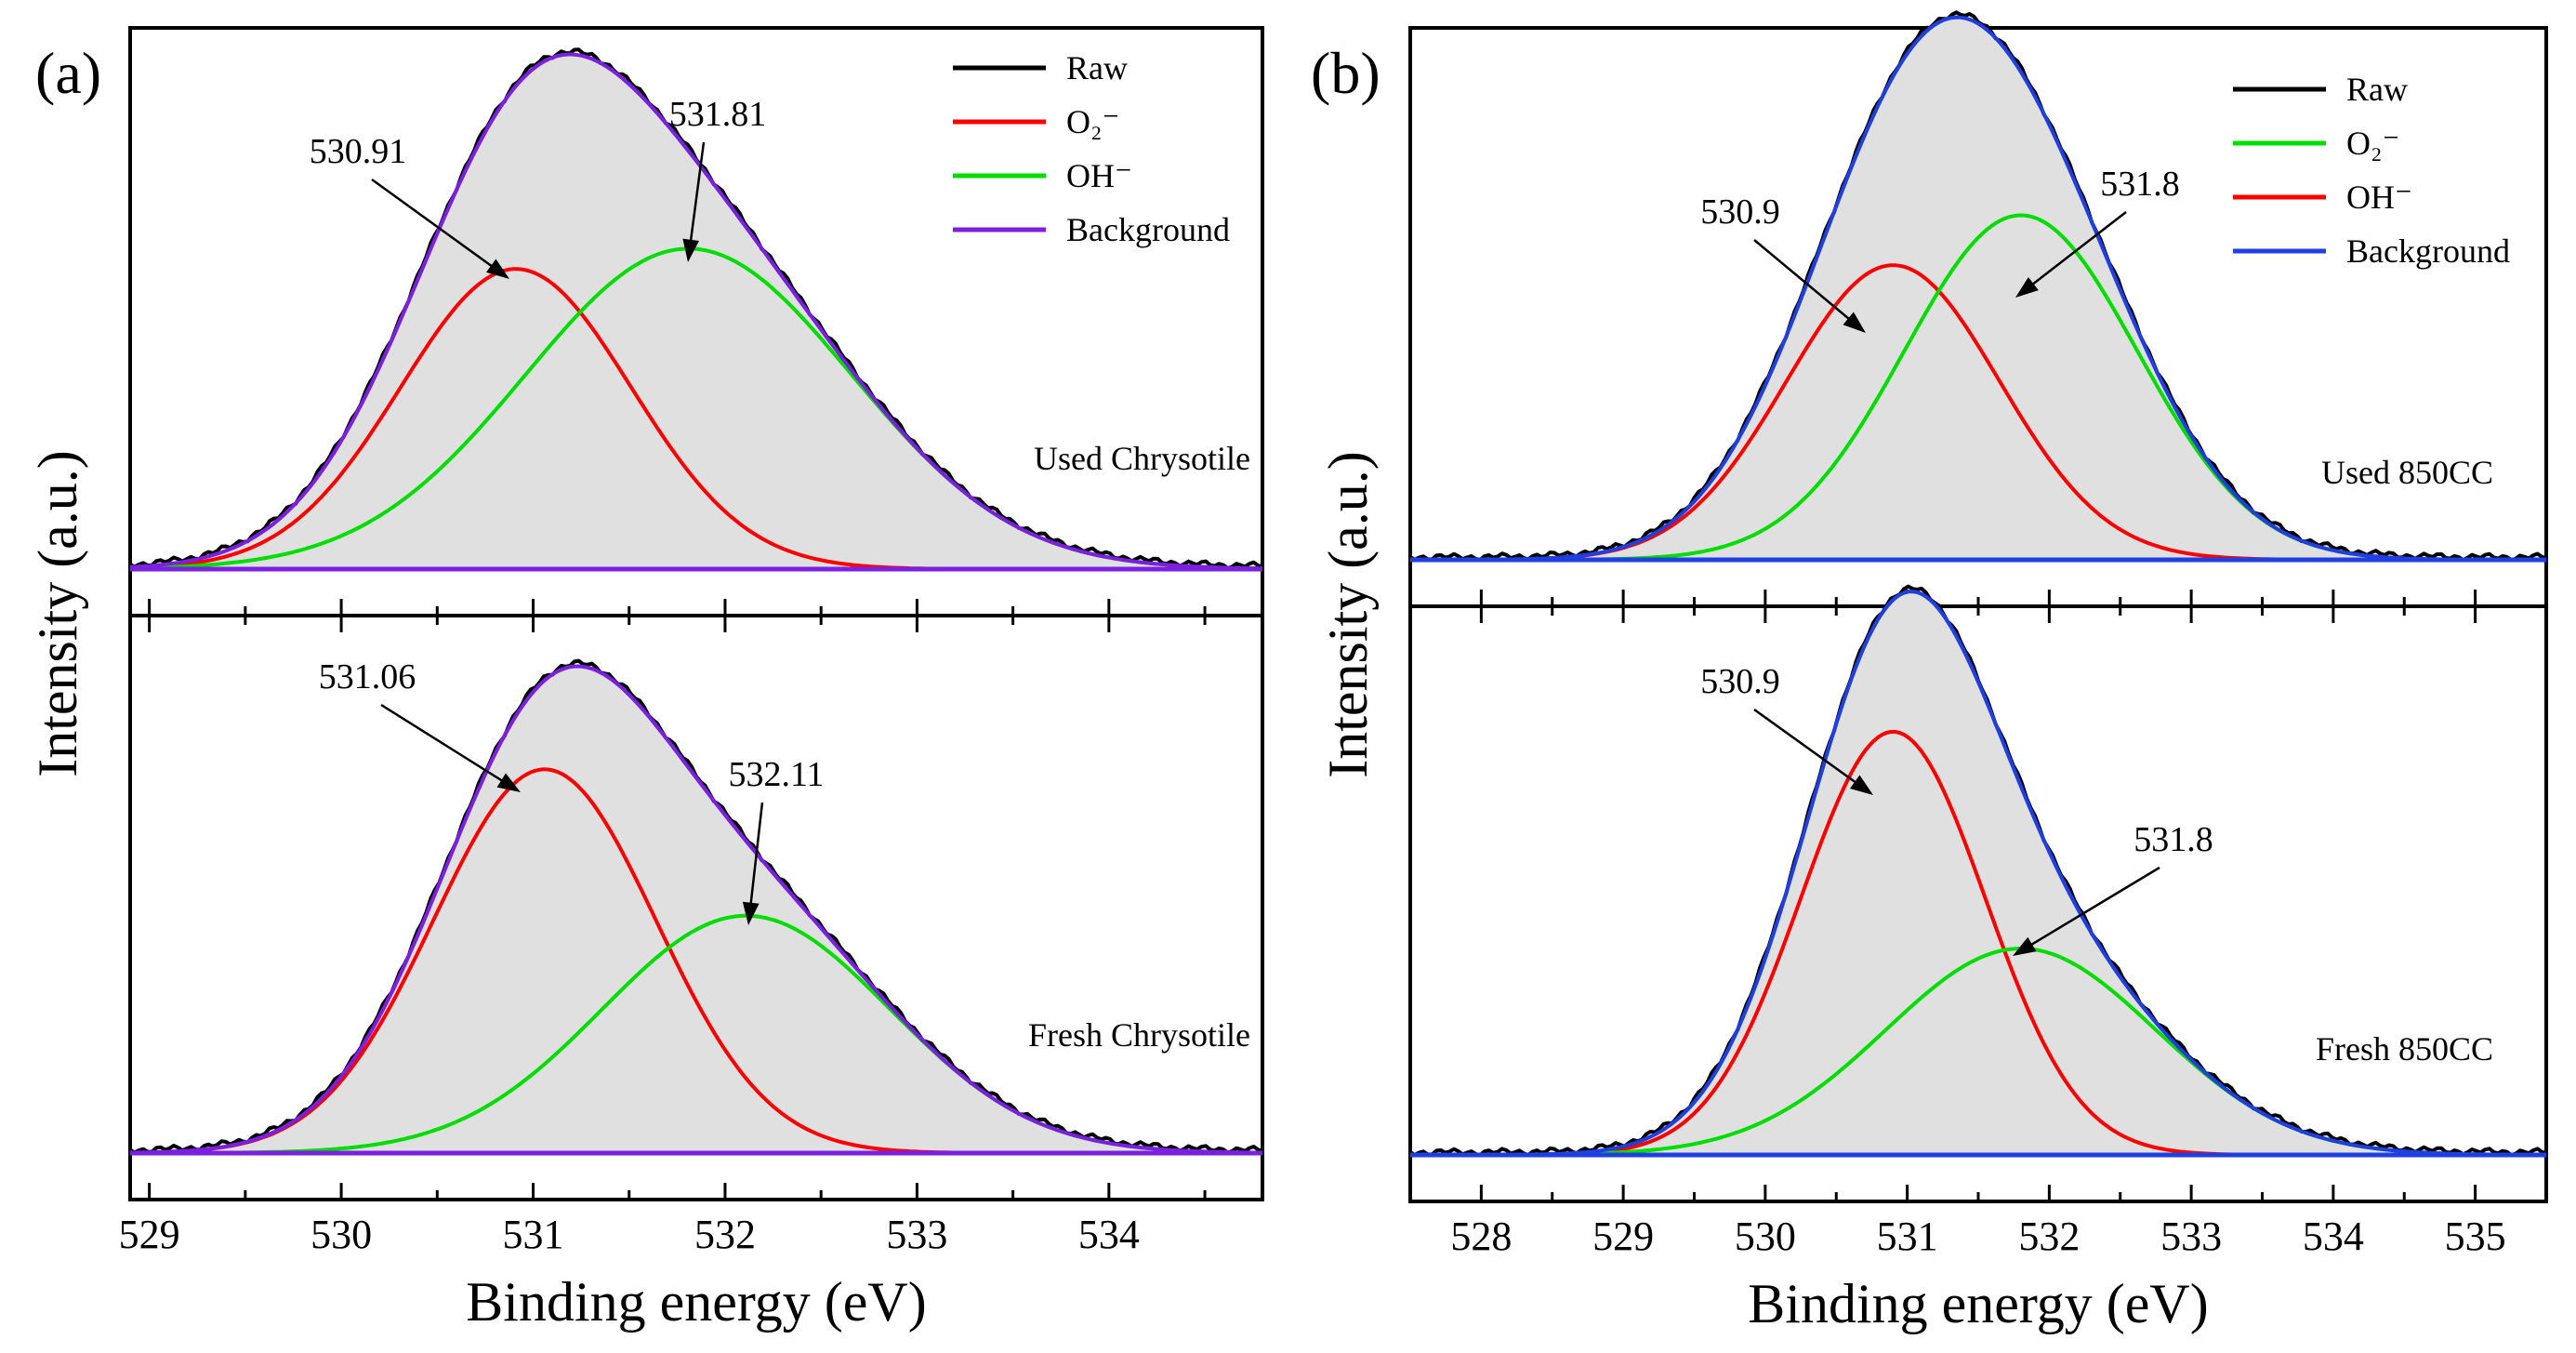 The image size is (2576, 1353). Describe the element at coordinates (776, 774) in the screenshot. I see `peak-label: 532.11` at that location.